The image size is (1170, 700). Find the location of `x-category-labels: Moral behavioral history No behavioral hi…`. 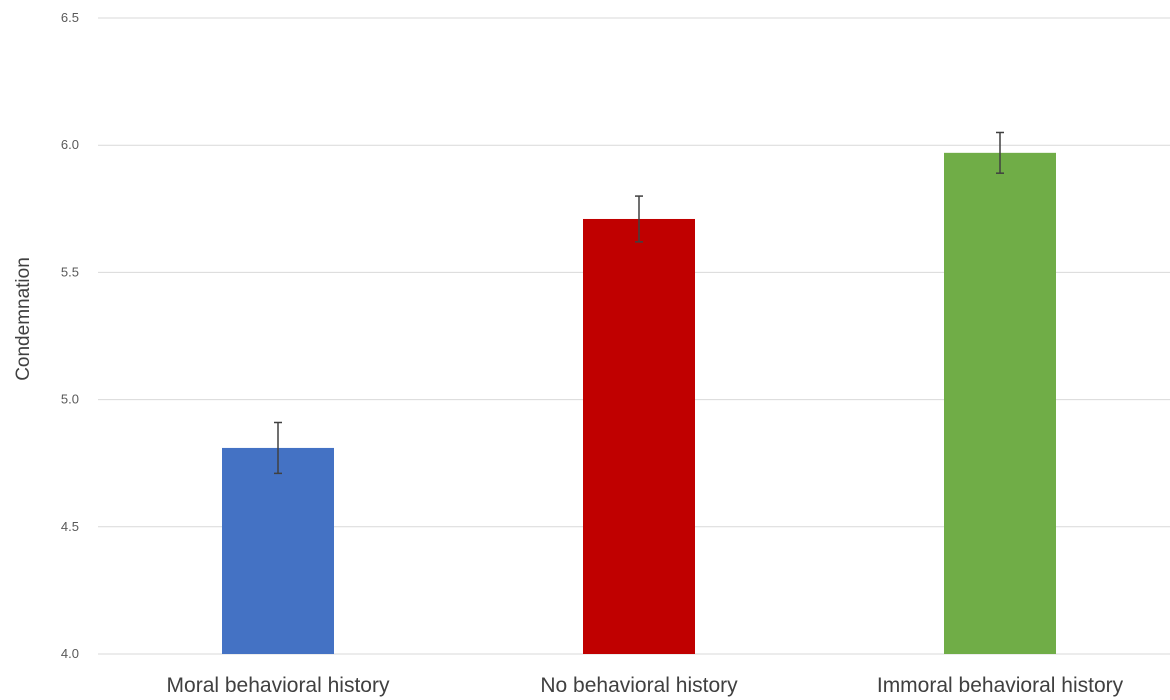

x-category-labels: Moral behavioral history No behavioral hi… is located at coordinates (645, 685).